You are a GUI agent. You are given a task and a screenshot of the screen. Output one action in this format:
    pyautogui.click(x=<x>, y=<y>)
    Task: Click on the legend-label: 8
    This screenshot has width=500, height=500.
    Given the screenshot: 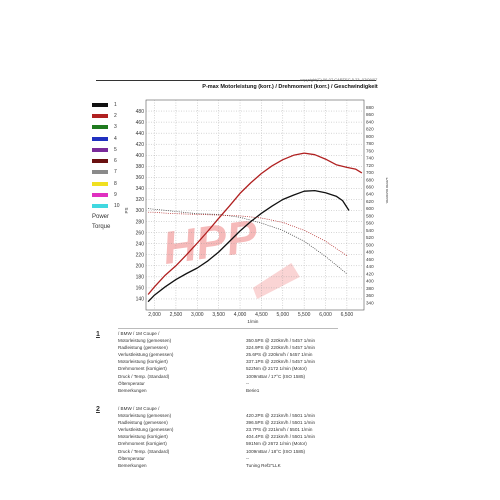 What is the action you would take?
    pyautogui.click(x=115, y=183)
    